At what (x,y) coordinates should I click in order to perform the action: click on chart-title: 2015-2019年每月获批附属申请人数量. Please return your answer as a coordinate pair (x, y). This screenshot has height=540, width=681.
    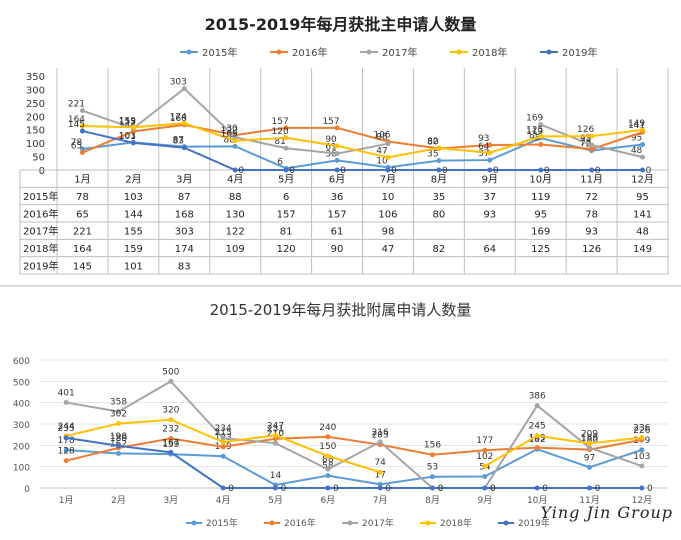
    Looking at the image, I should click on (341, 310).